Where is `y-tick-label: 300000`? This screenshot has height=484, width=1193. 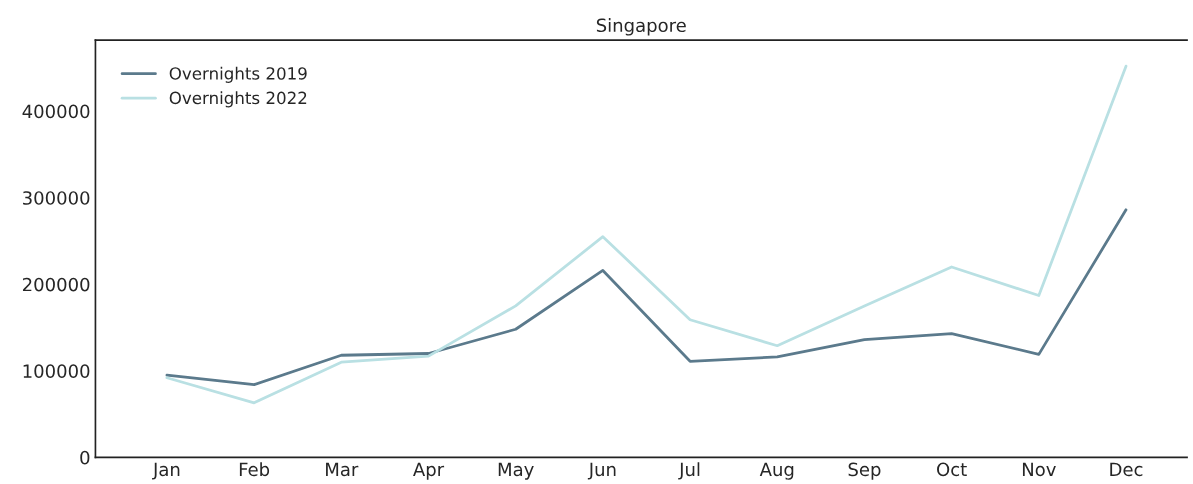
y-tick-label: 300000 is located at coordinates (56, 198).